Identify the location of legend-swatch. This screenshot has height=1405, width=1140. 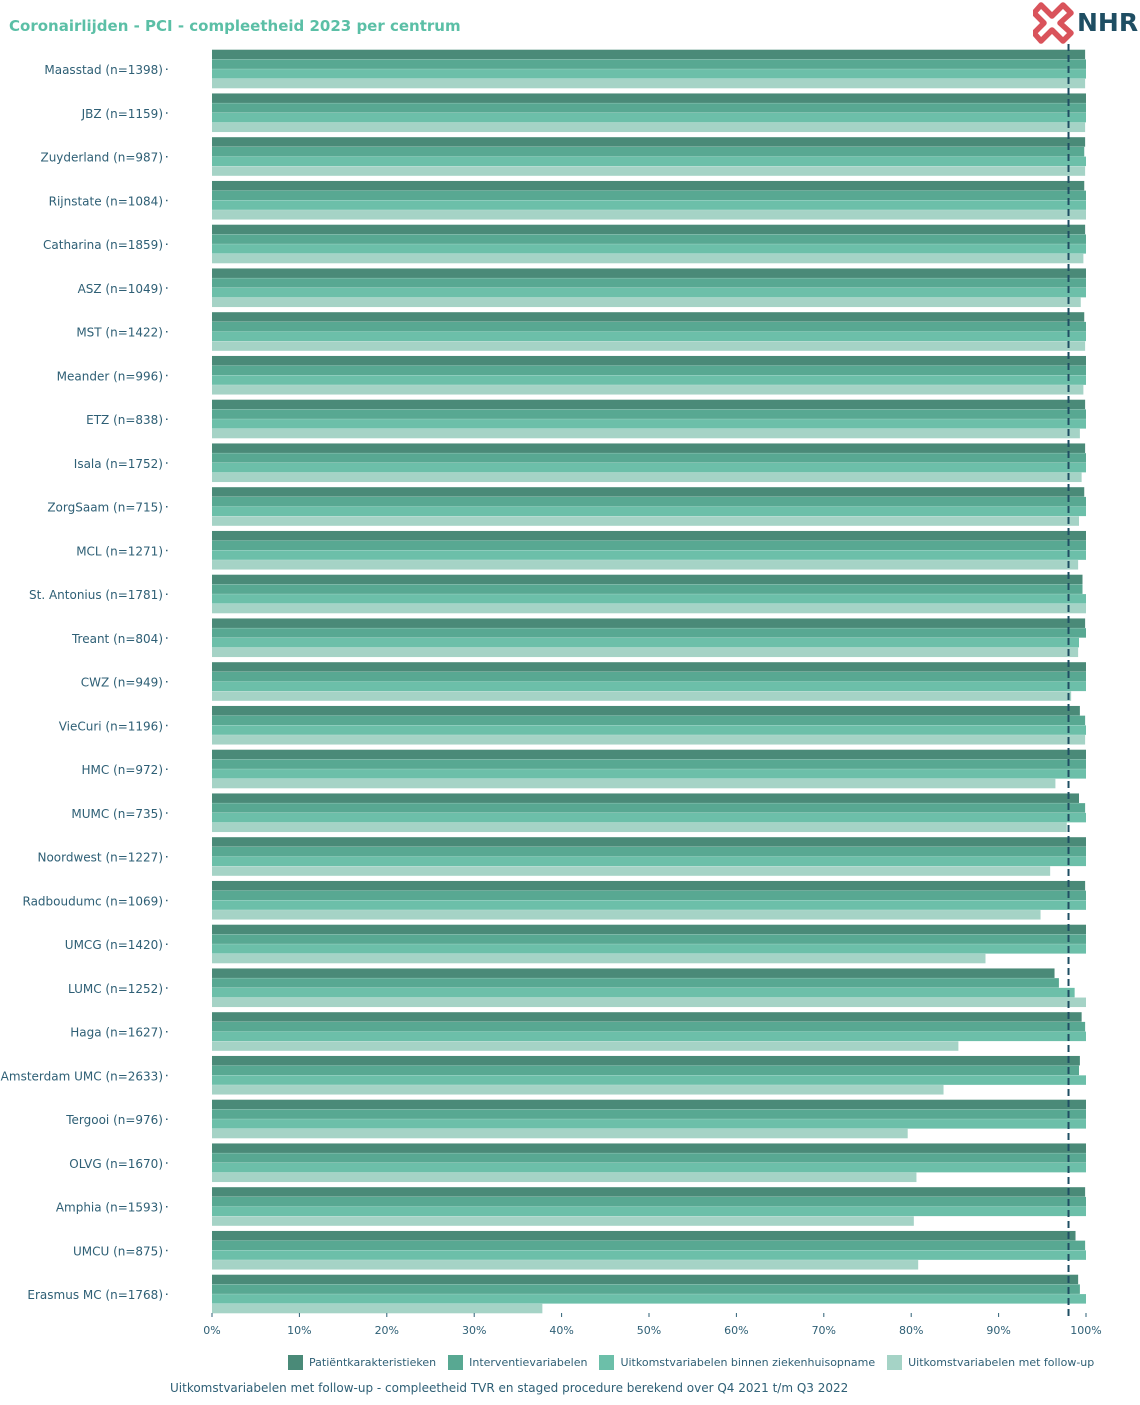
(895, 1362).